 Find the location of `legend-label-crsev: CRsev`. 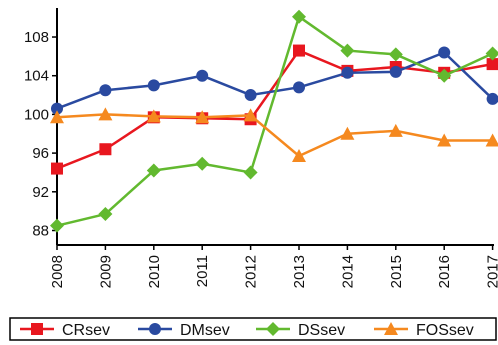

legend-label-crsev: CRsev is located at coordinates (86, 330).